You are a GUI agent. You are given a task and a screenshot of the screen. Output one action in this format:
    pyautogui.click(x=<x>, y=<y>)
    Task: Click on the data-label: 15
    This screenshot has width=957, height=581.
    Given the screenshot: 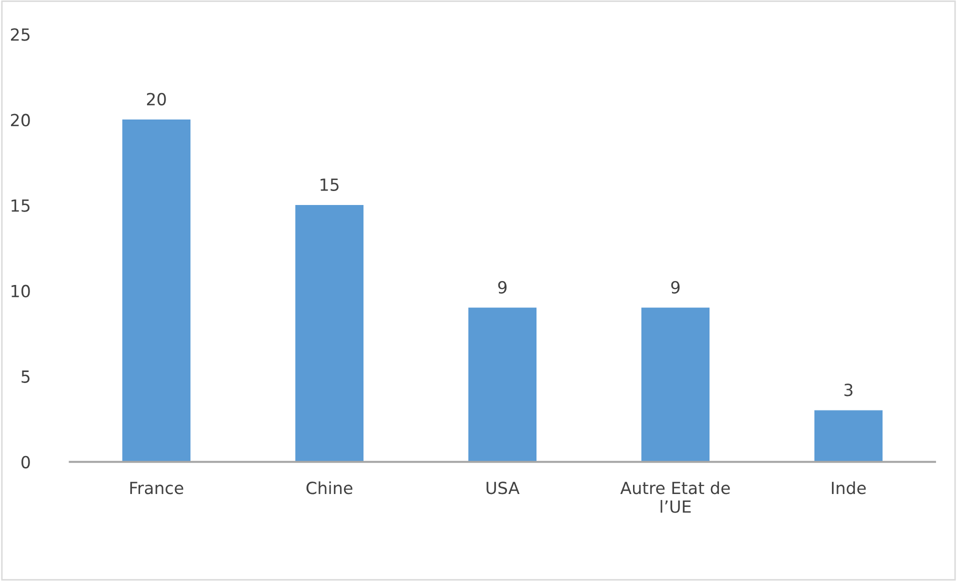 What is the action you would take?
    pyautogui.click(x=329, y=184)
    